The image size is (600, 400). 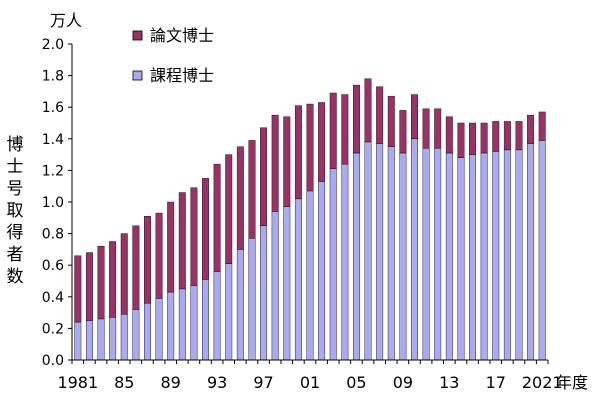 What do you see at coordinates (217, 217) in the screenshot?
I see `bar-ronbun-1993` at bounding box center [217, 217].